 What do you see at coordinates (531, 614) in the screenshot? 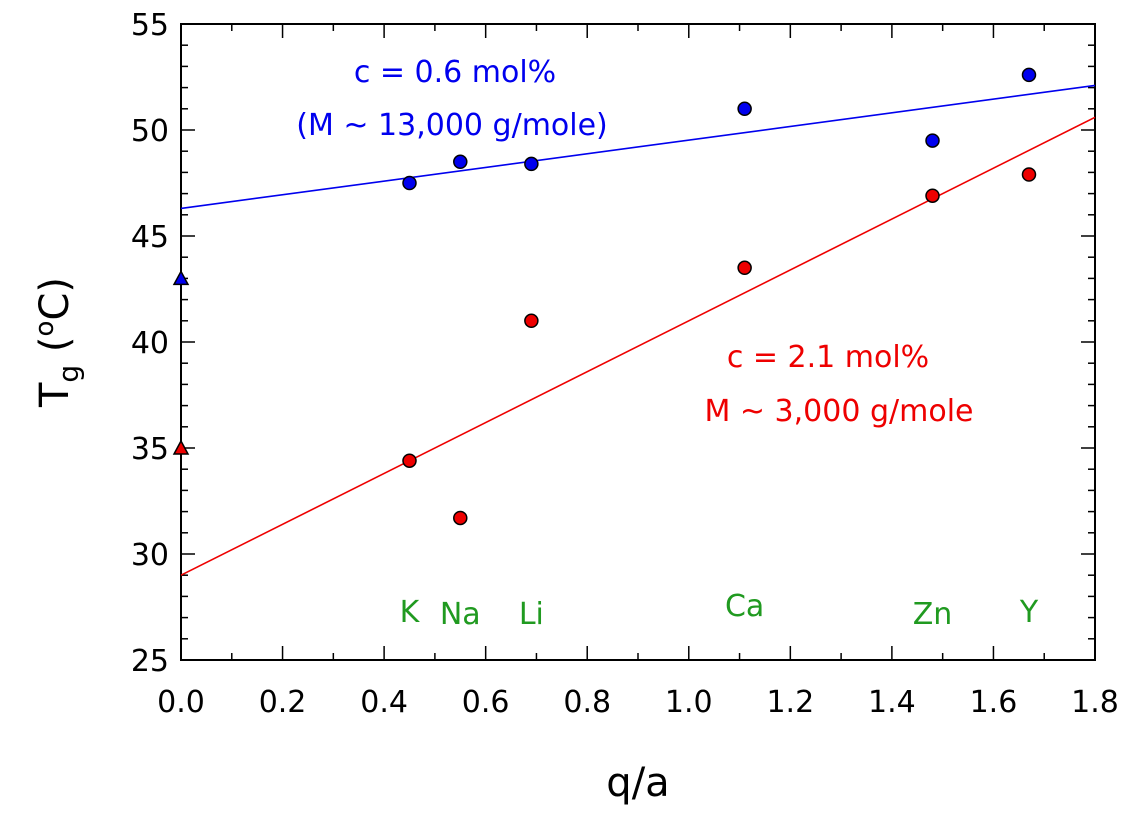
I see `element-label: Li` at bounding box center [531, 614].